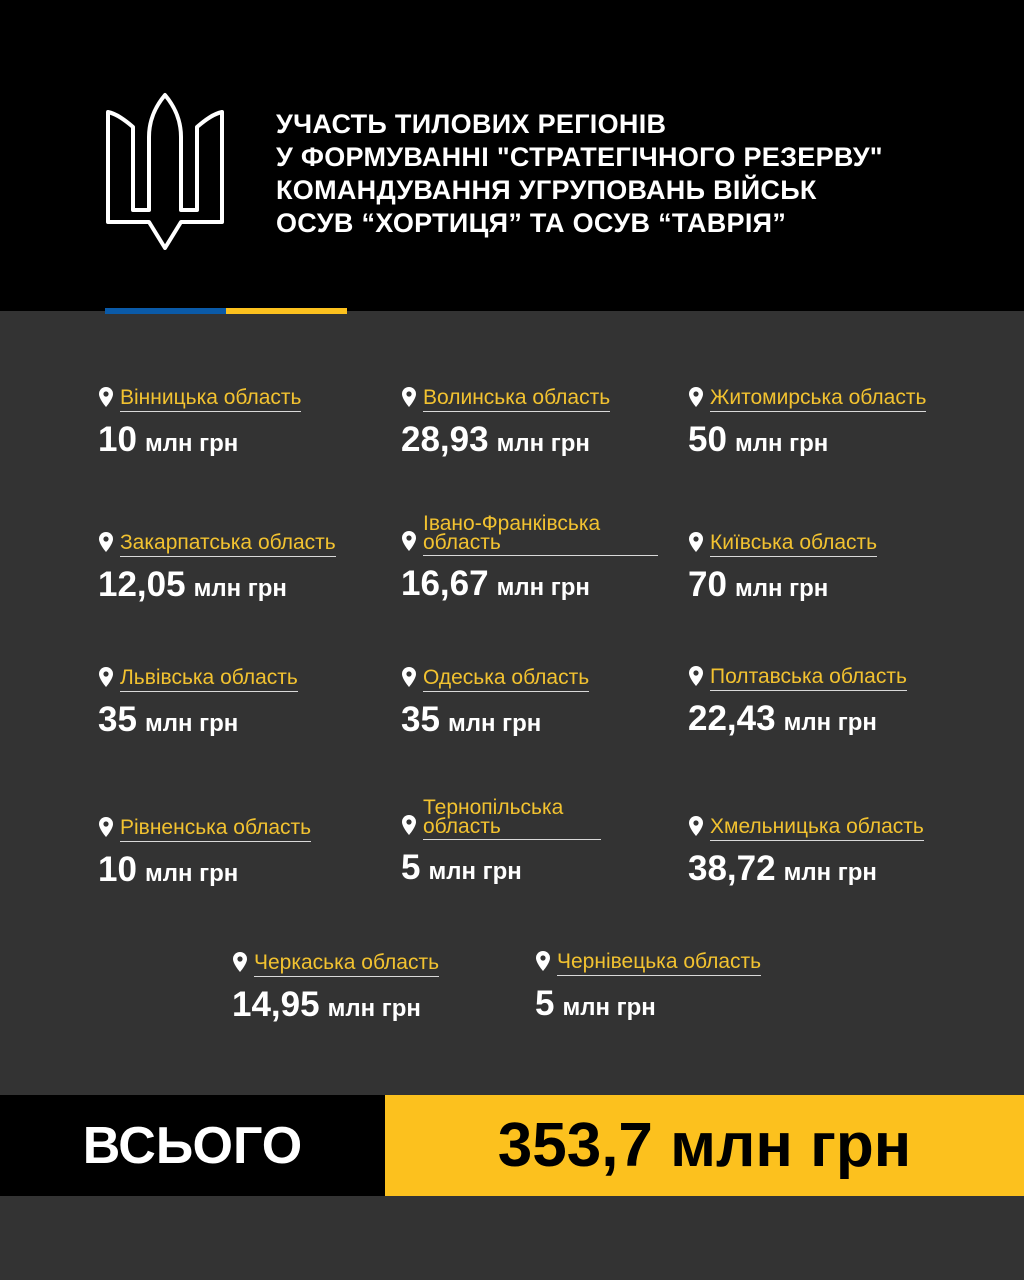 This screenshot has width=1024, height=1280. What do you see at coordinates (209, 679) in the screenshot?
I see `region-name: Львівська область` at bounding box center [209, 679].